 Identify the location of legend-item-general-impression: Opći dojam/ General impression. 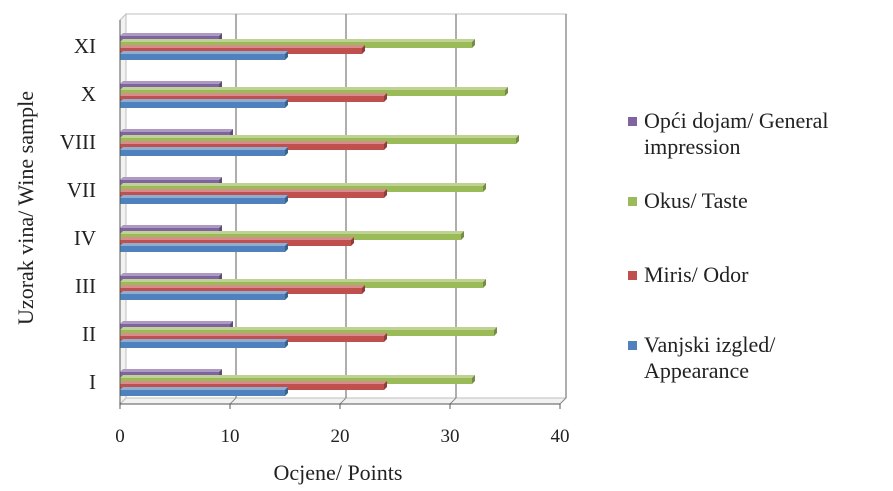
(759, 134).